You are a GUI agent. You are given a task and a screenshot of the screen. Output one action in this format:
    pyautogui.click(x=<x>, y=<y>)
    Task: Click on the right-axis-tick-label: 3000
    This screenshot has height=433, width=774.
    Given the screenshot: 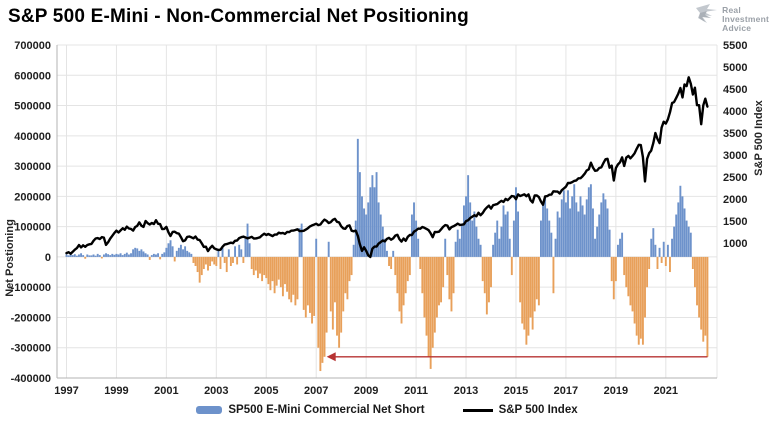 What is the action you would take?
    pyautogui.click(x=735, y=156)
    